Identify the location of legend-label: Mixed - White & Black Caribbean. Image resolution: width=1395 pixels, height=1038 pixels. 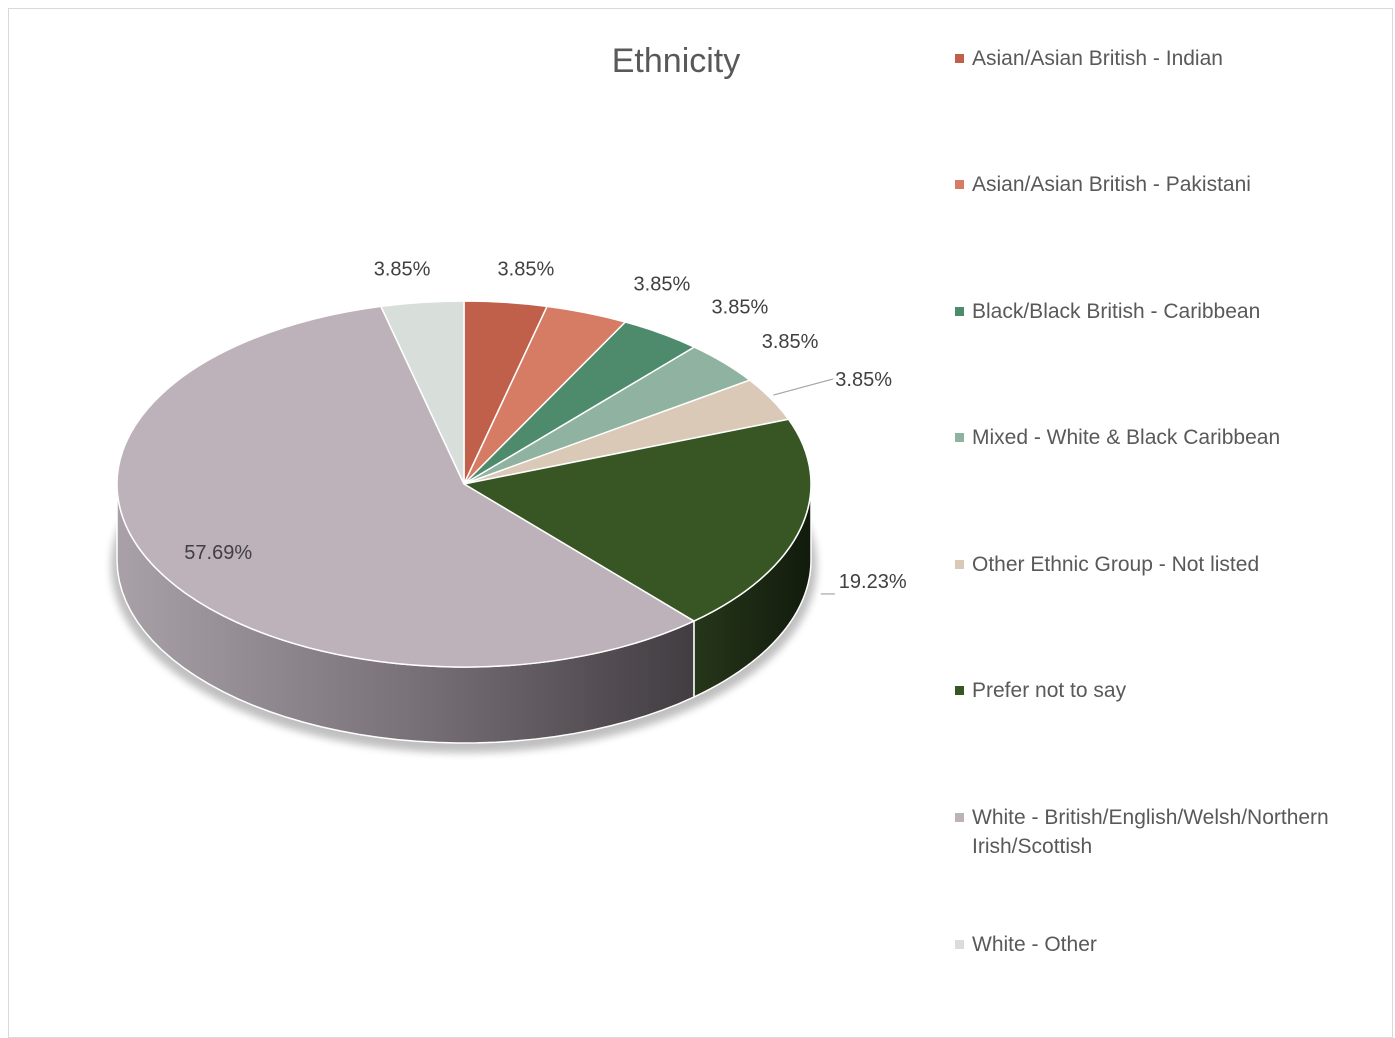
(1126, 437).